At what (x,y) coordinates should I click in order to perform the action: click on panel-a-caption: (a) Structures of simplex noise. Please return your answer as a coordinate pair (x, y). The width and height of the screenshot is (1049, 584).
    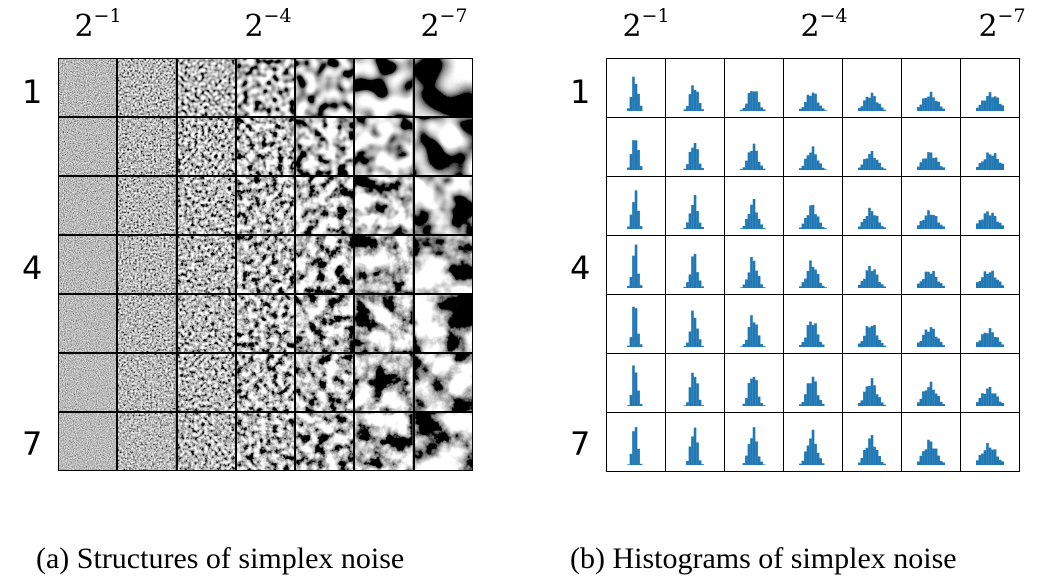
    Looking at the image, I should click on (220, 558).